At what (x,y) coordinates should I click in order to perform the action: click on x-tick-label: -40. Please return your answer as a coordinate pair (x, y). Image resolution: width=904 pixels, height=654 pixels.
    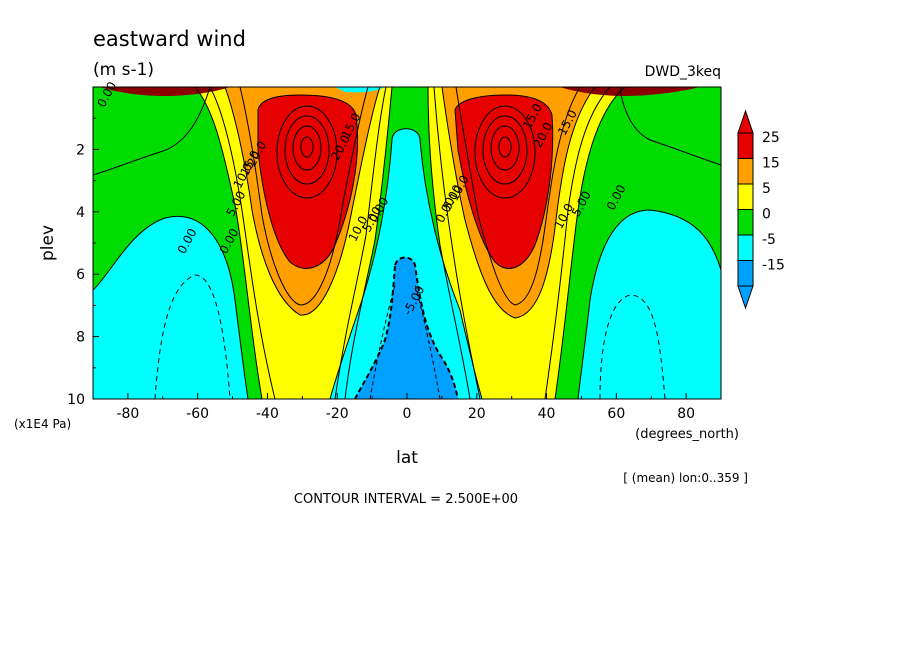
    Looking at the image, I should click on (267, 414).